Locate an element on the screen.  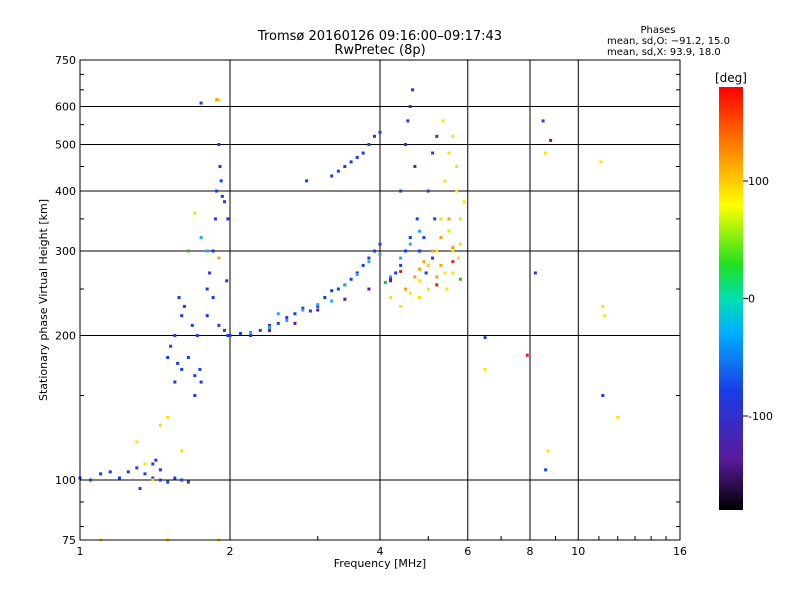
chart-subtitle: RwPretec (8p) is located at coordinates (379, 50).